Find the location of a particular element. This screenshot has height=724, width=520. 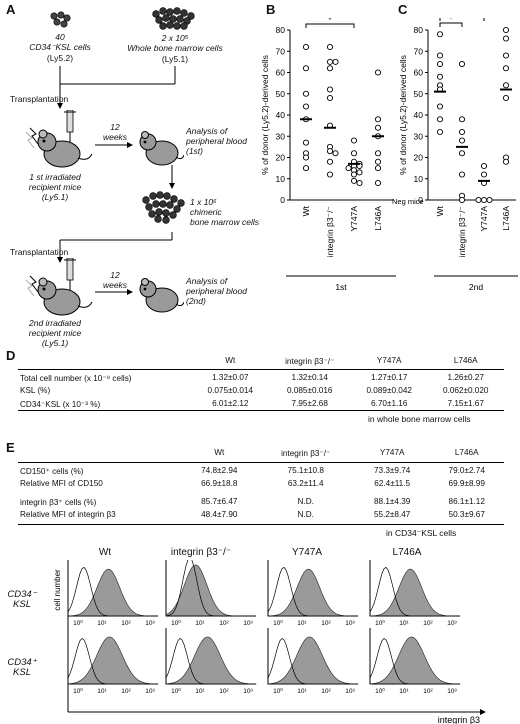

cell: 0.089±0.042 is located at coordinates (389, 390).